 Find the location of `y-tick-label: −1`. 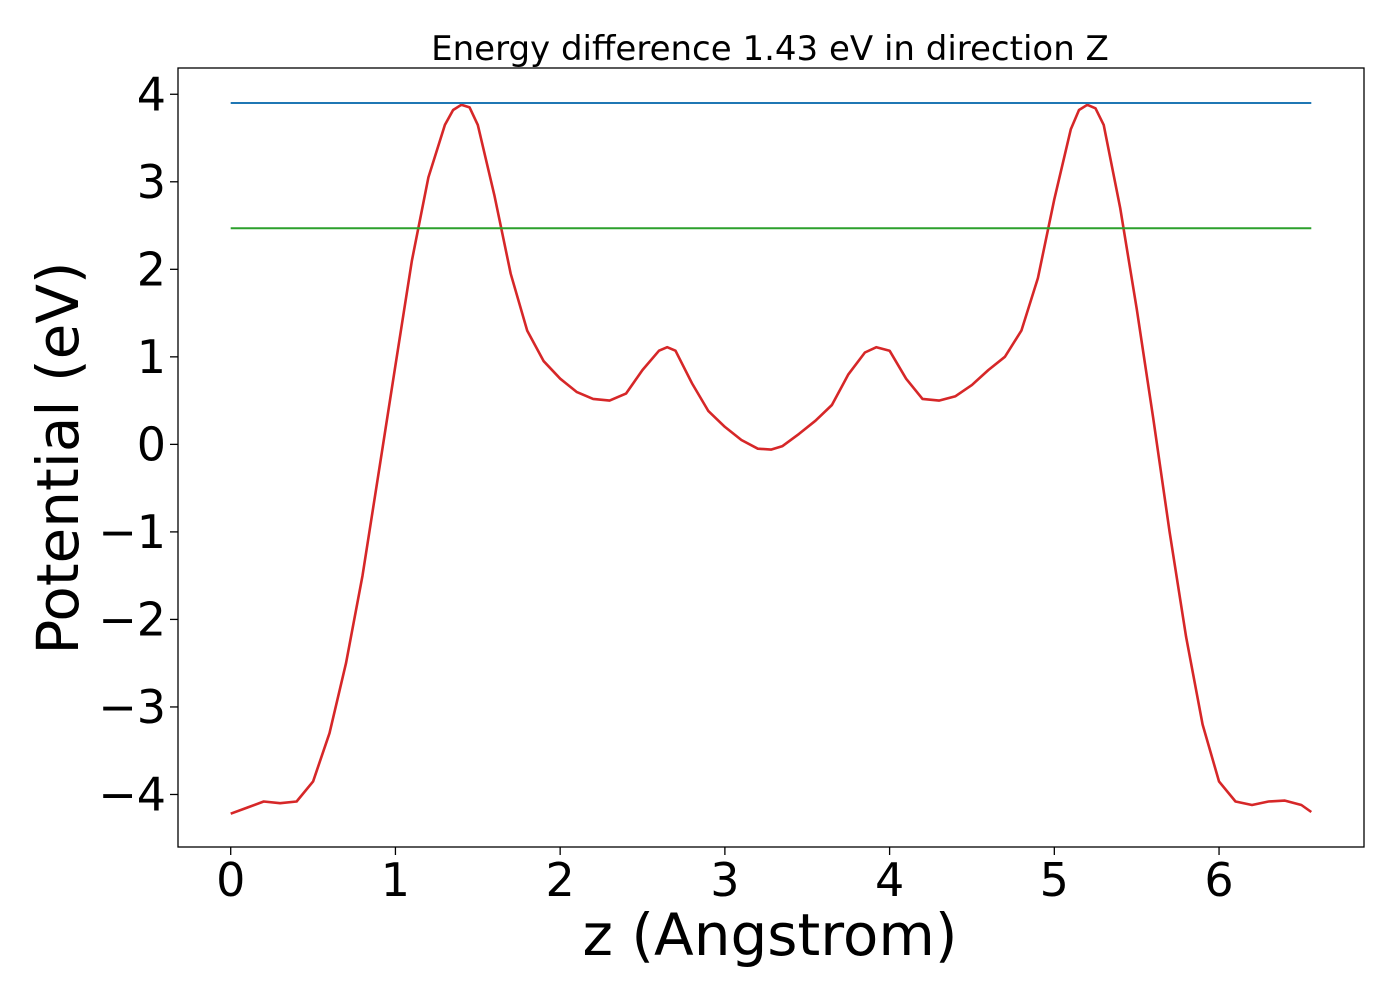

y-tick-label: −1 is located at coordinates (132, 532).